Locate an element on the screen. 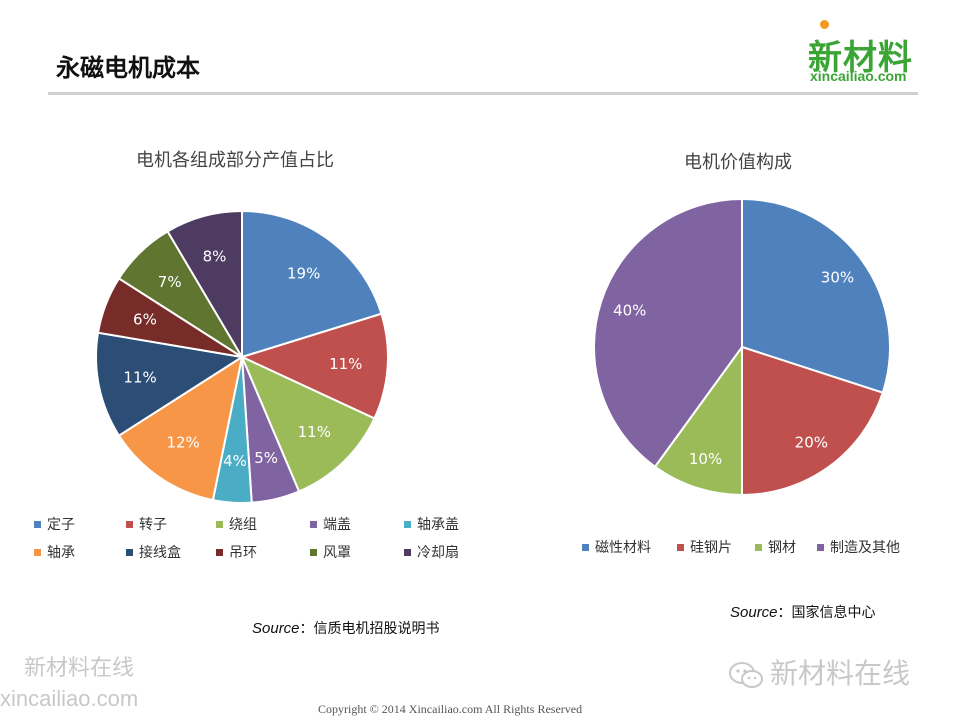  chart1-legend-item-8: 风罩 is located at coordinates (330, 552).